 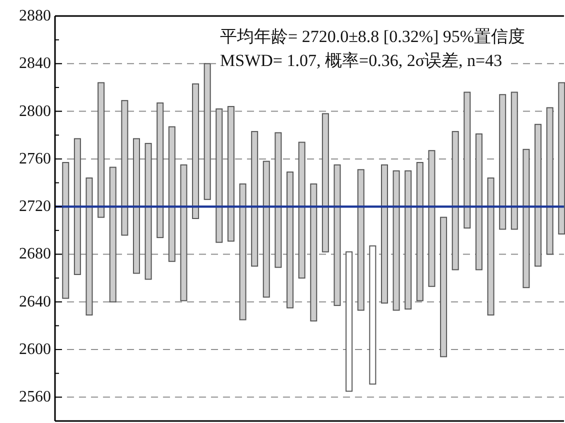 I want to click on y-tick-label: 2880, so click(x=35, y=16).